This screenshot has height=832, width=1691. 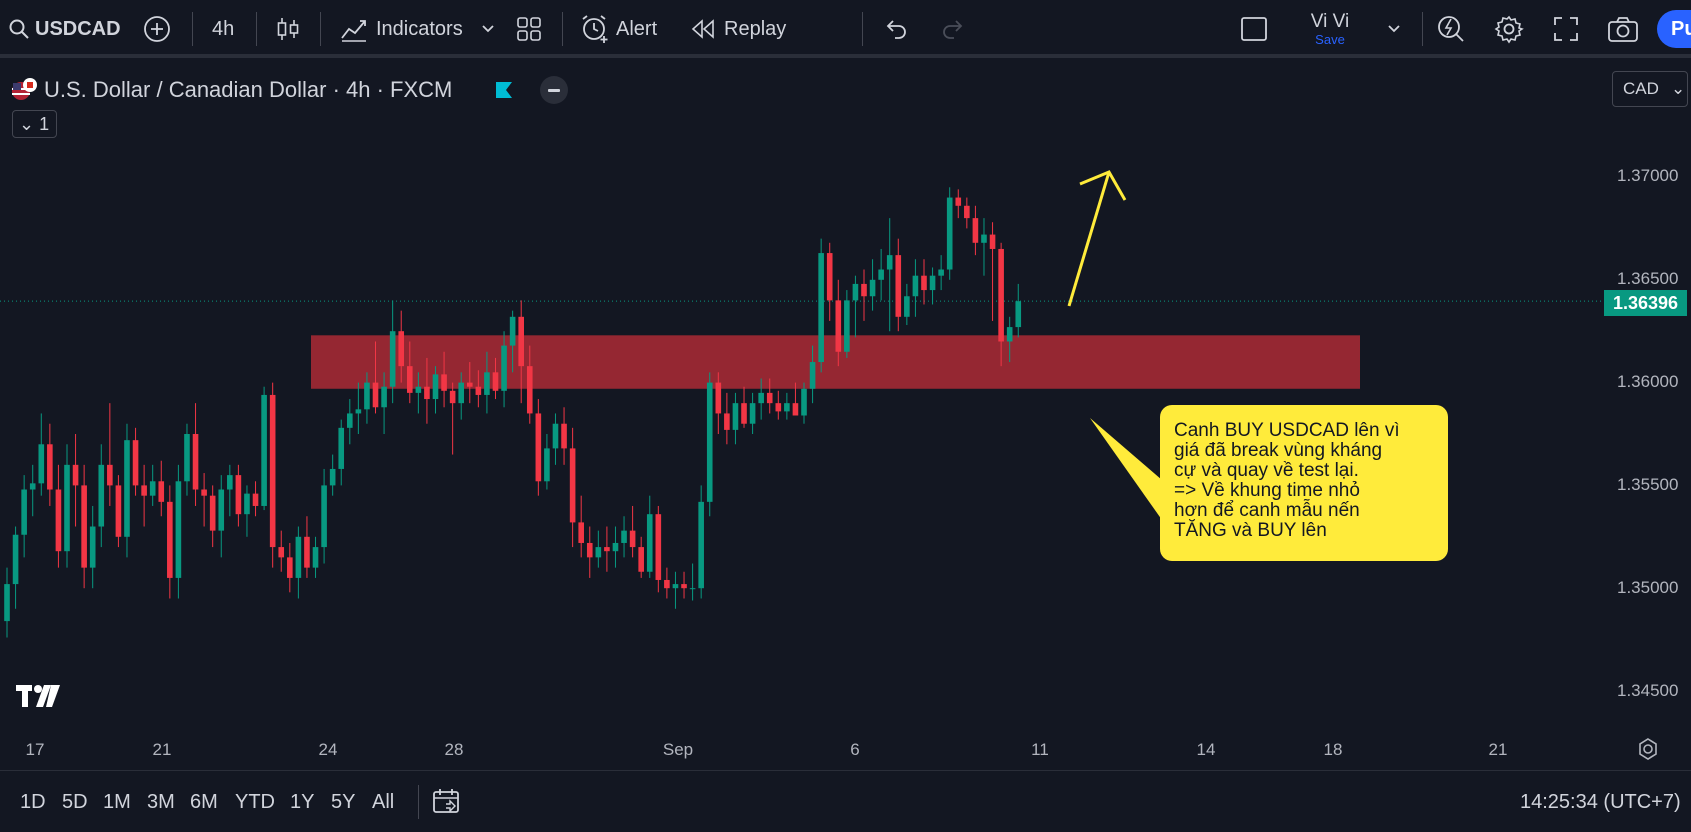 What do you see at coordinates (1267, 490) in the screenshot?
I see `callout-line: => Về khung time nhỏ` at bounding box center [1267, 490].